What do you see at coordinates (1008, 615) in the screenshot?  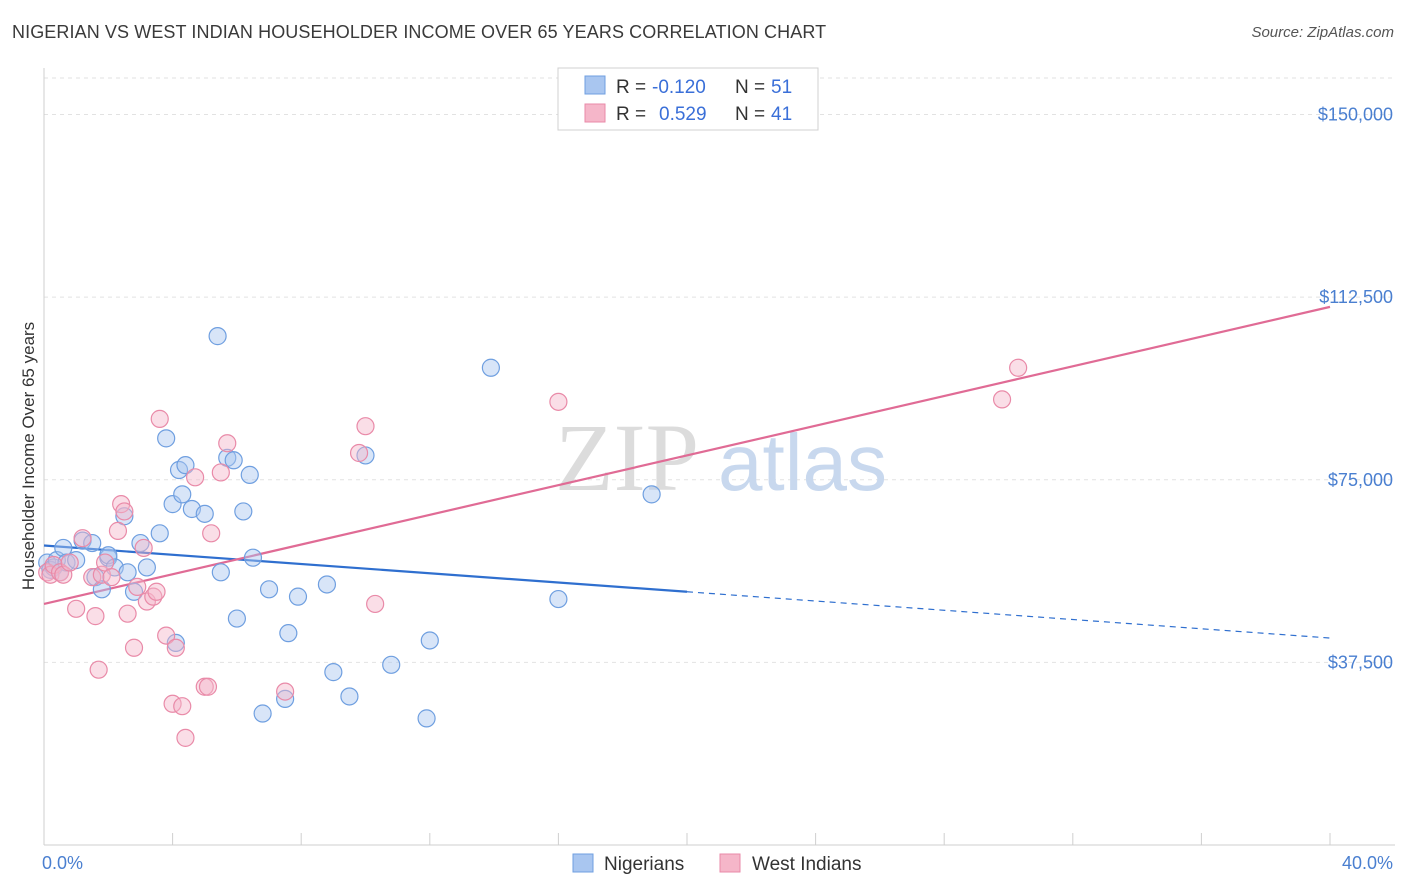 I see `trend-line-nigerians-extension` at bounding box center [1008, 615].